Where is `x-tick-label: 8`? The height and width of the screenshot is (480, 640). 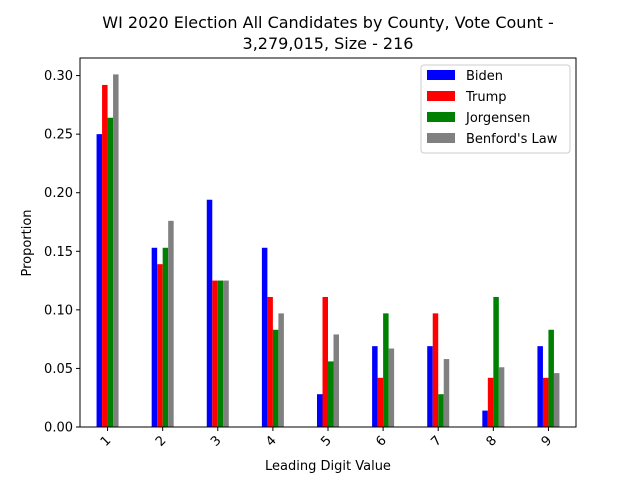
x-tick-label: 8 is located at coordinates (492, 441).